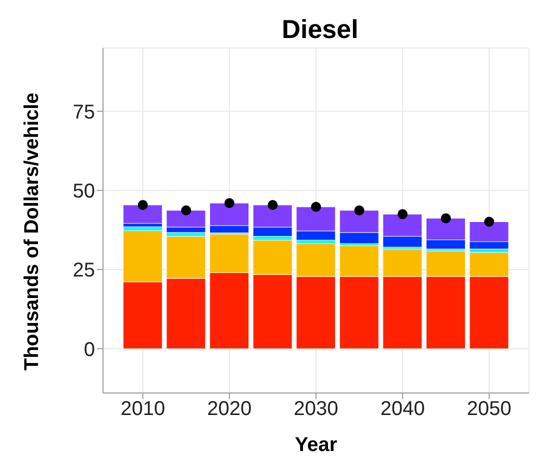 Image resolution: width=537 pixels, height=469 pixels. Describe the element at coordinates (89, 349) in the screenshot. I see `y-tick-label: 0` at that location.